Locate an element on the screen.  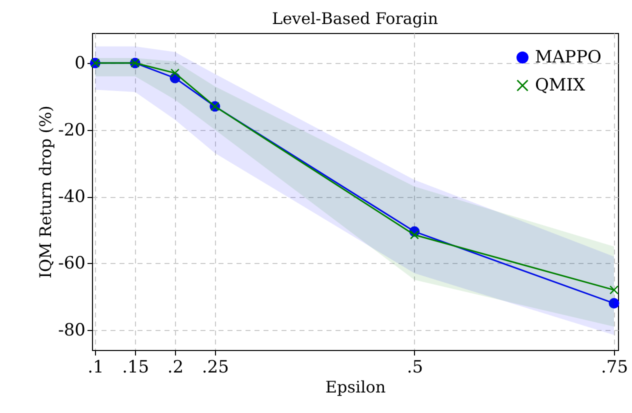
y-tick-label: -40 is located at coordinates (72, 197).